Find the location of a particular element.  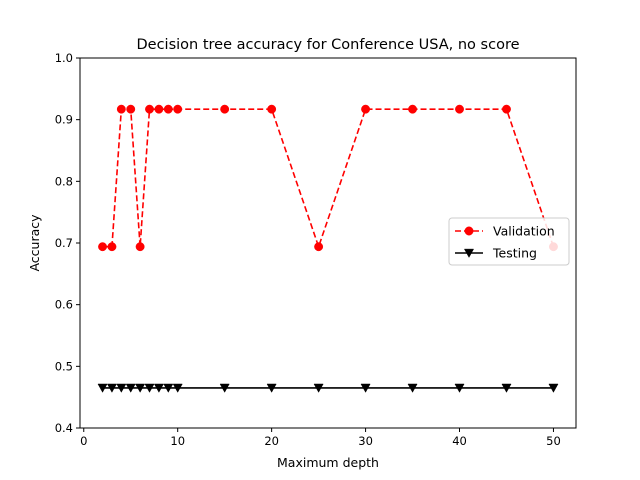

y-tick-label: 0.7 is located at coordinates (64, 243).